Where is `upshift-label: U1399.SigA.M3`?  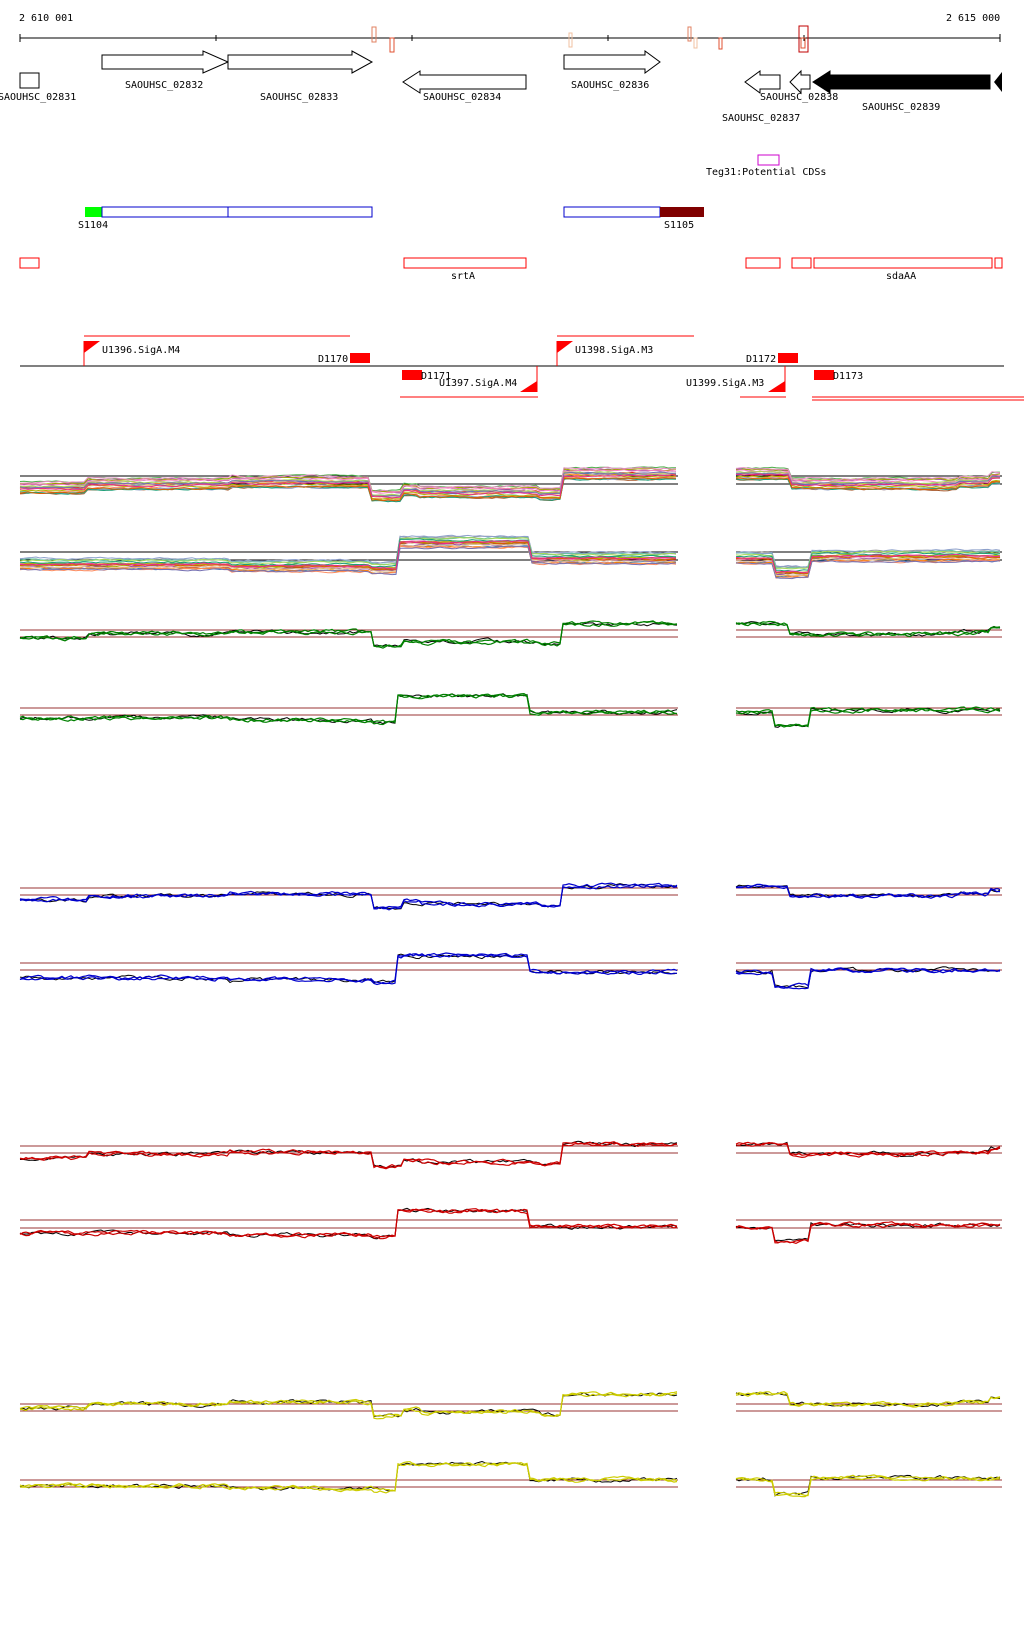 upshift-label: U1399.SigA.M3 is located at coordinates (725, 383).